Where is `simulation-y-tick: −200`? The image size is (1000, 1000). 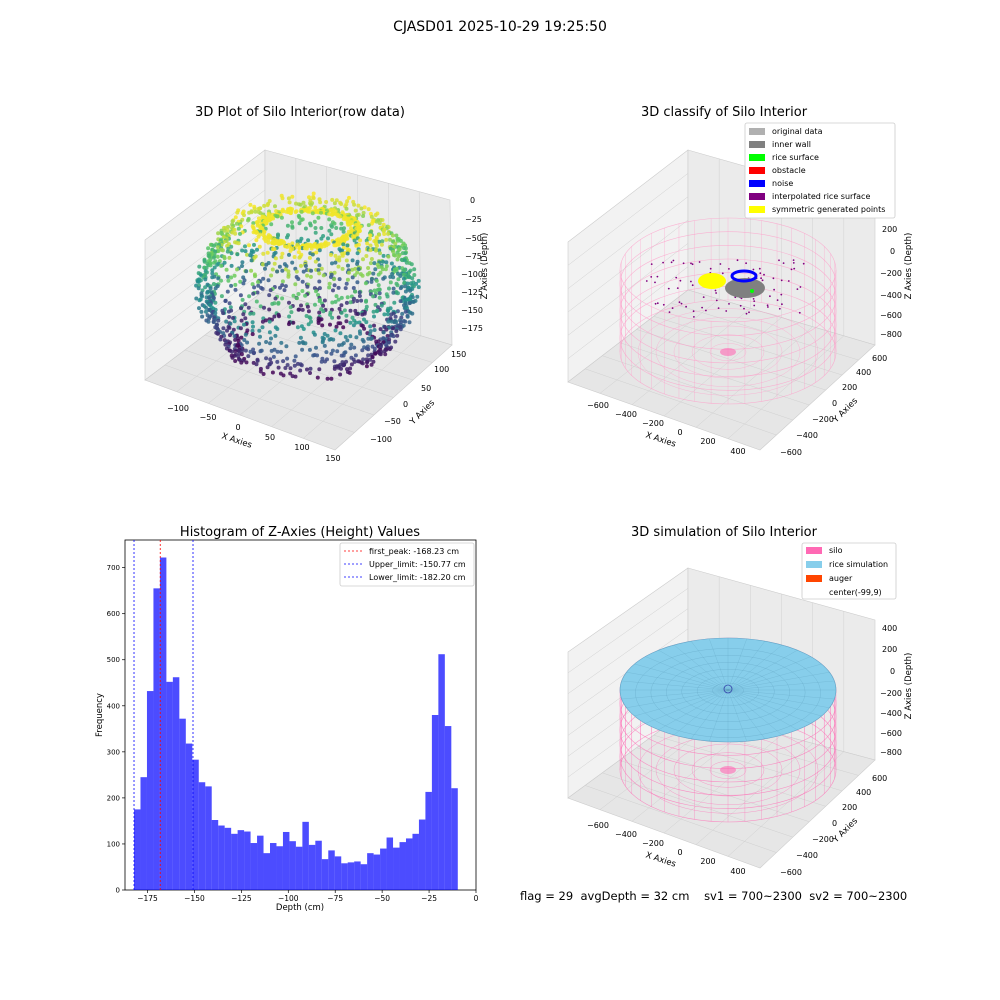
simulation-y-tick: −200 is located at coordinates (823, 839).